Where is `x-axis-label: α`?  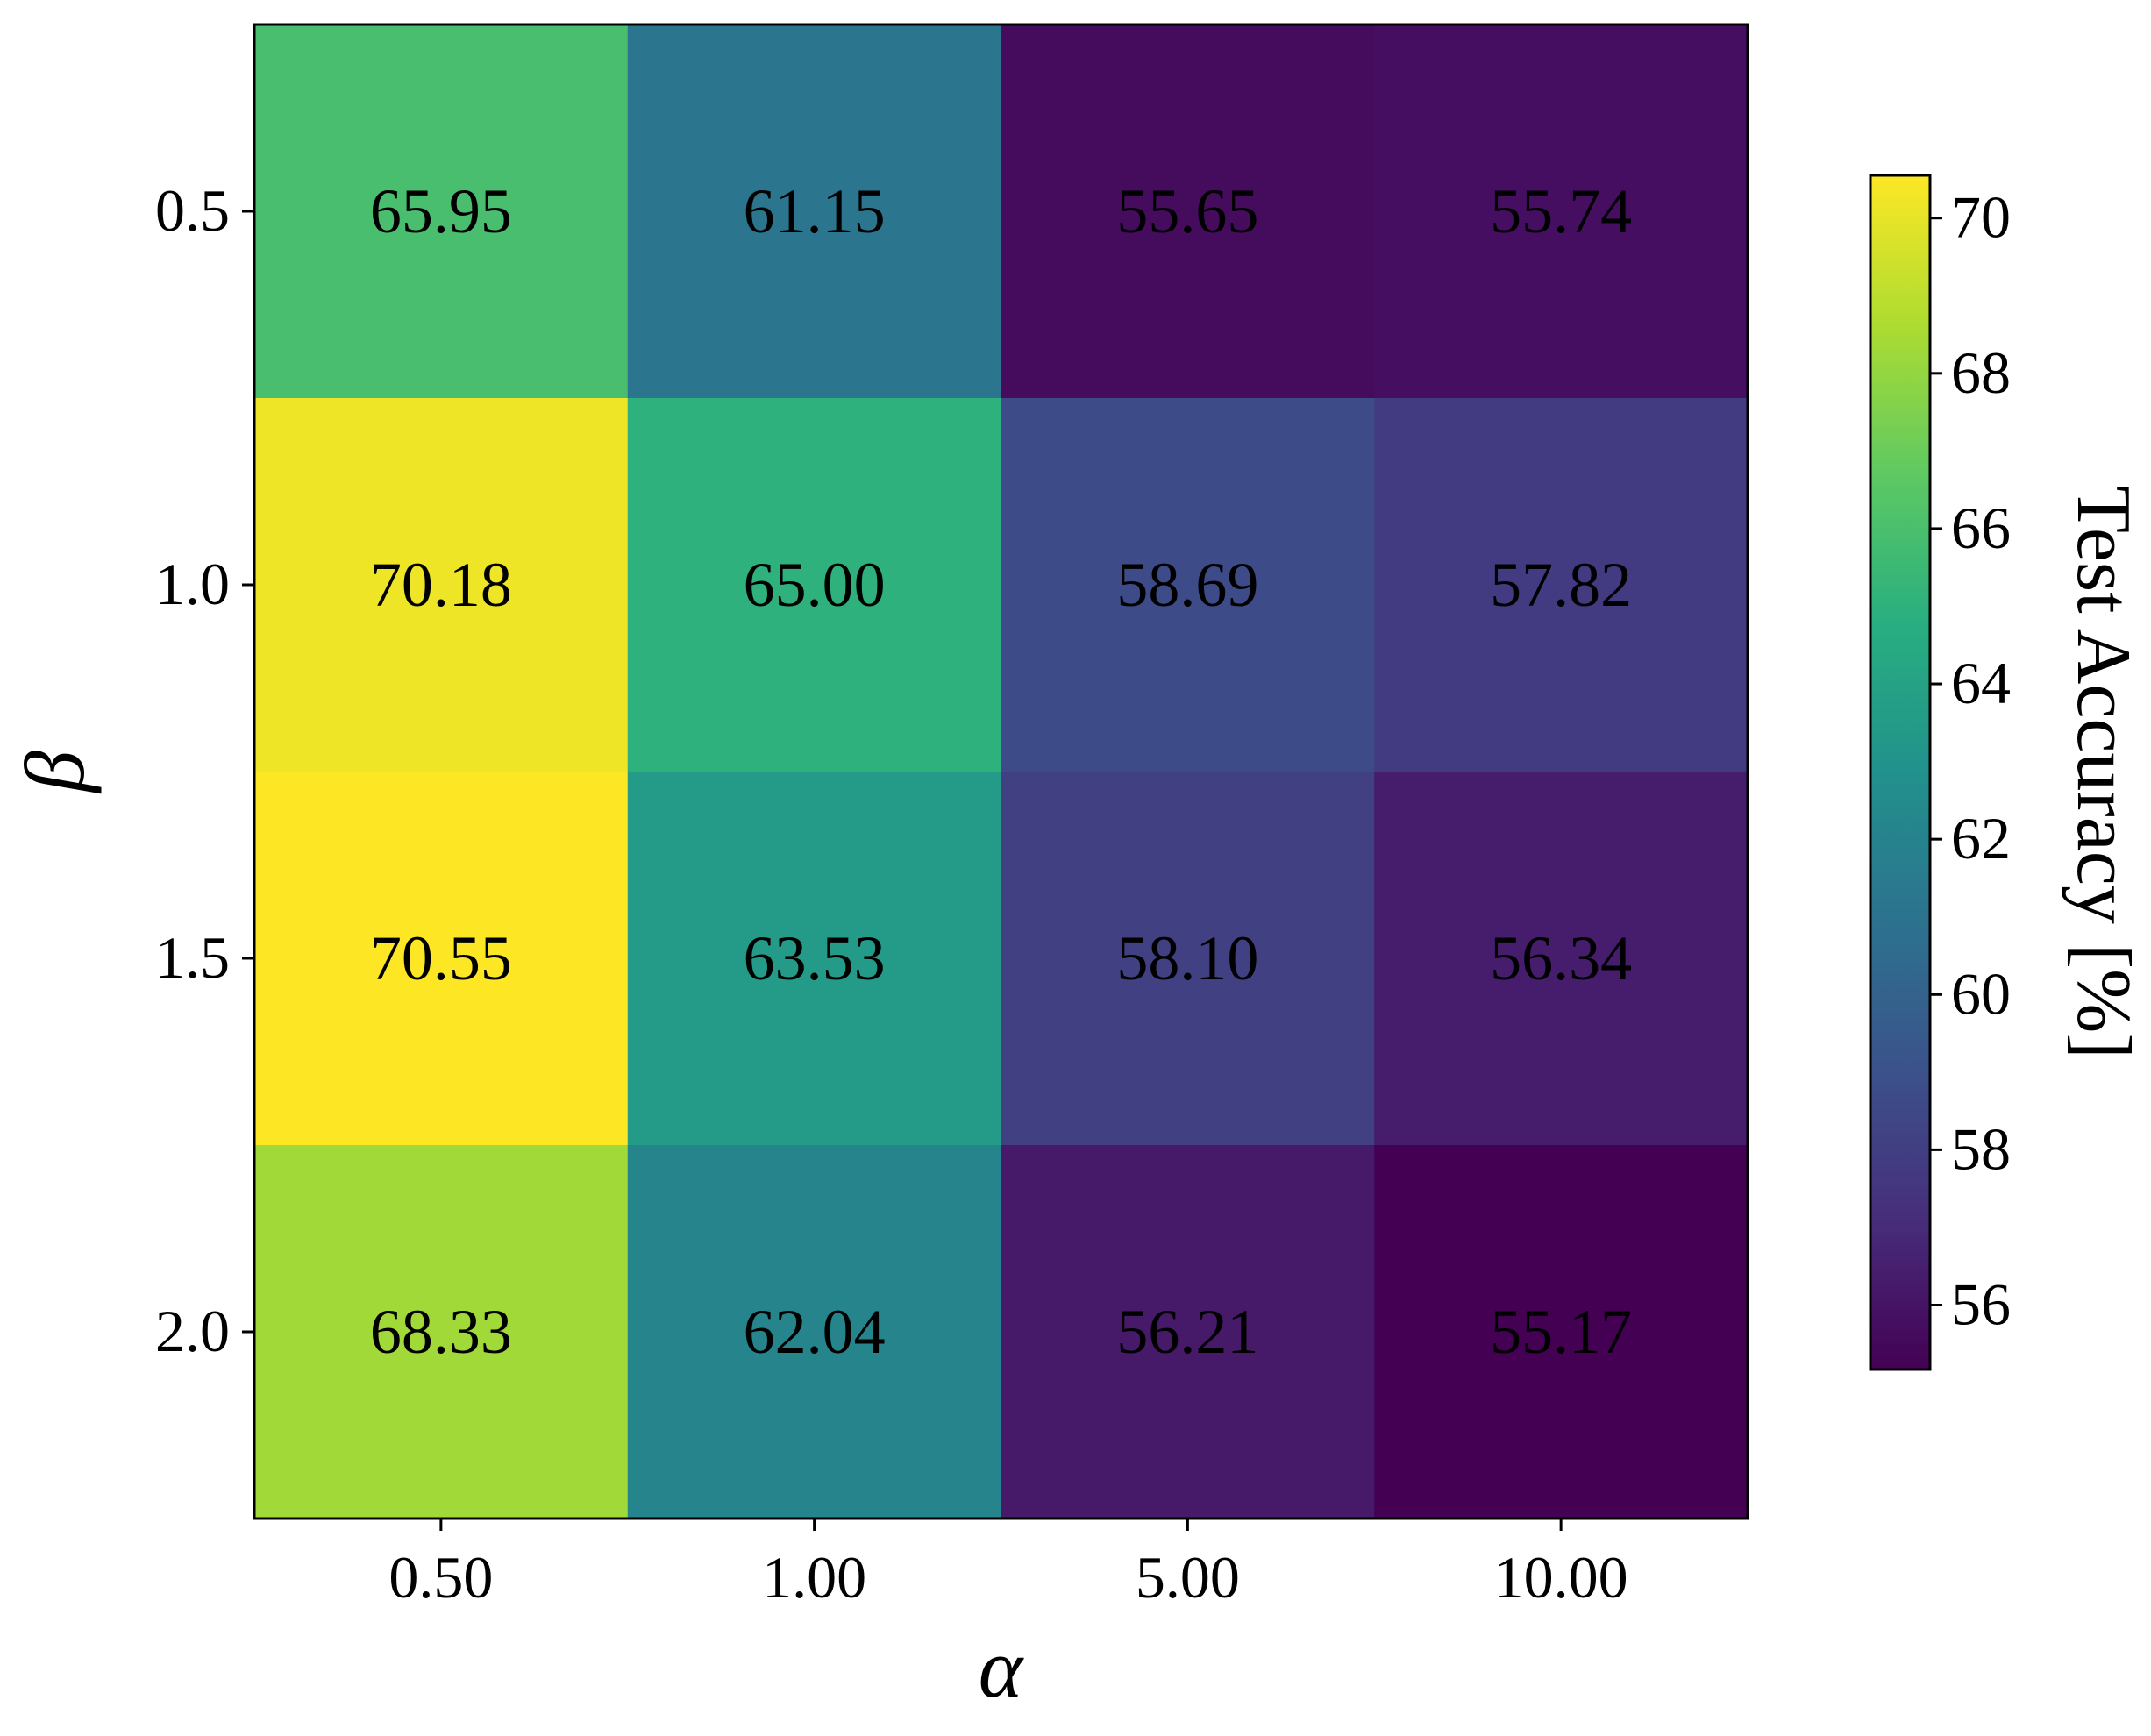
x-axis-label: α is located at coordinates (1001, 1668).